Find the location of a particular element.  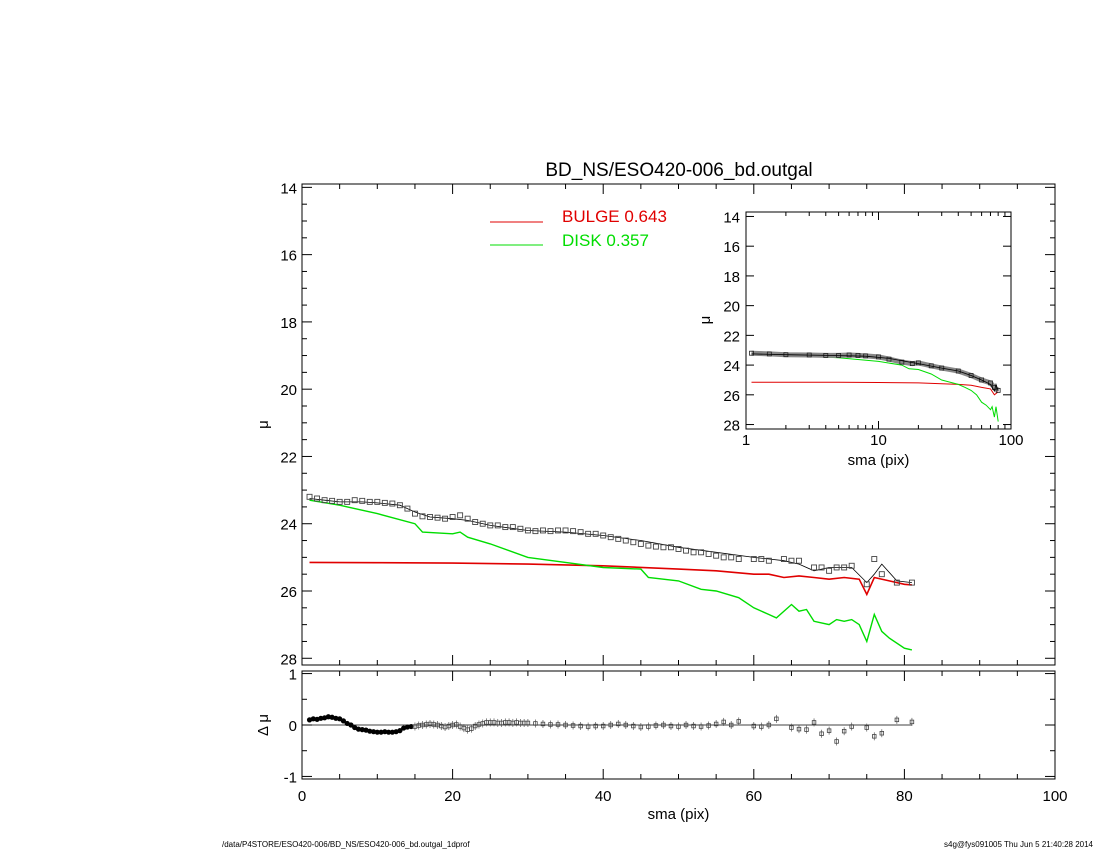

legend-disk-label: DISK 0.357 is located at coordinates (605, 240).